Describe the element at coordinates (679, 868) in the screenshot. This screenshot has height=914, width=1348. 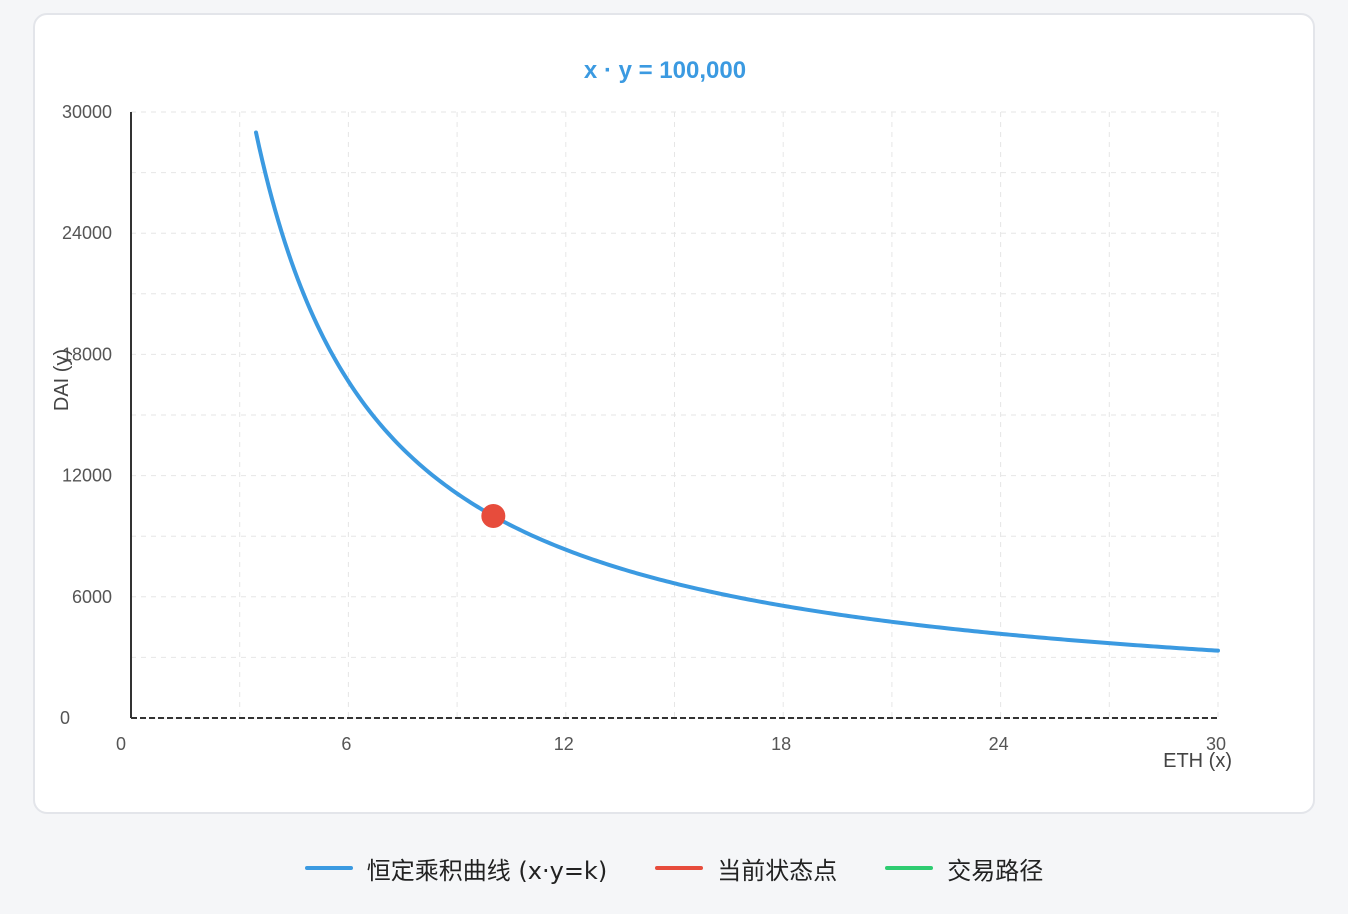
I see `legend-swatch-current-point` at that location.